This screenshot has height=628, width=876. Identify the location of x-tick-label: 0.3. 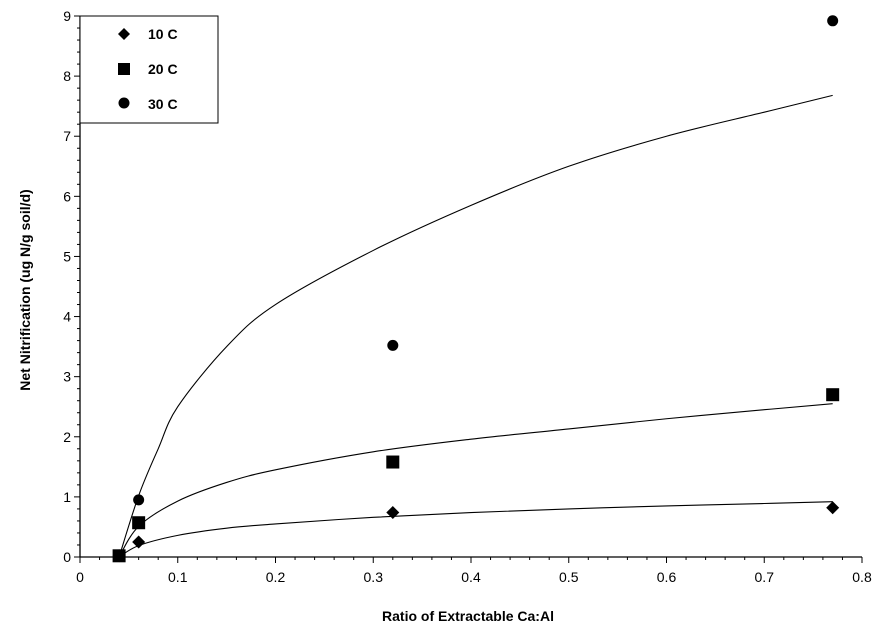
(374, 577).